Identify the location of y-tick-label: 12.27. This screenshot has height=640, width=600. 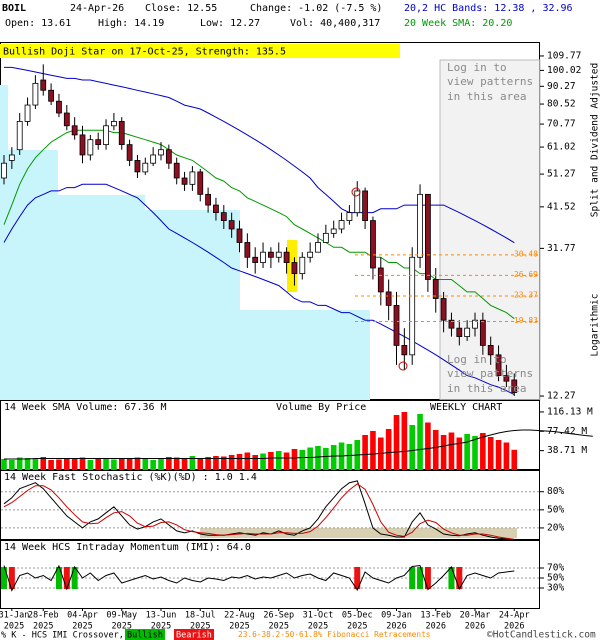
(561, 396).